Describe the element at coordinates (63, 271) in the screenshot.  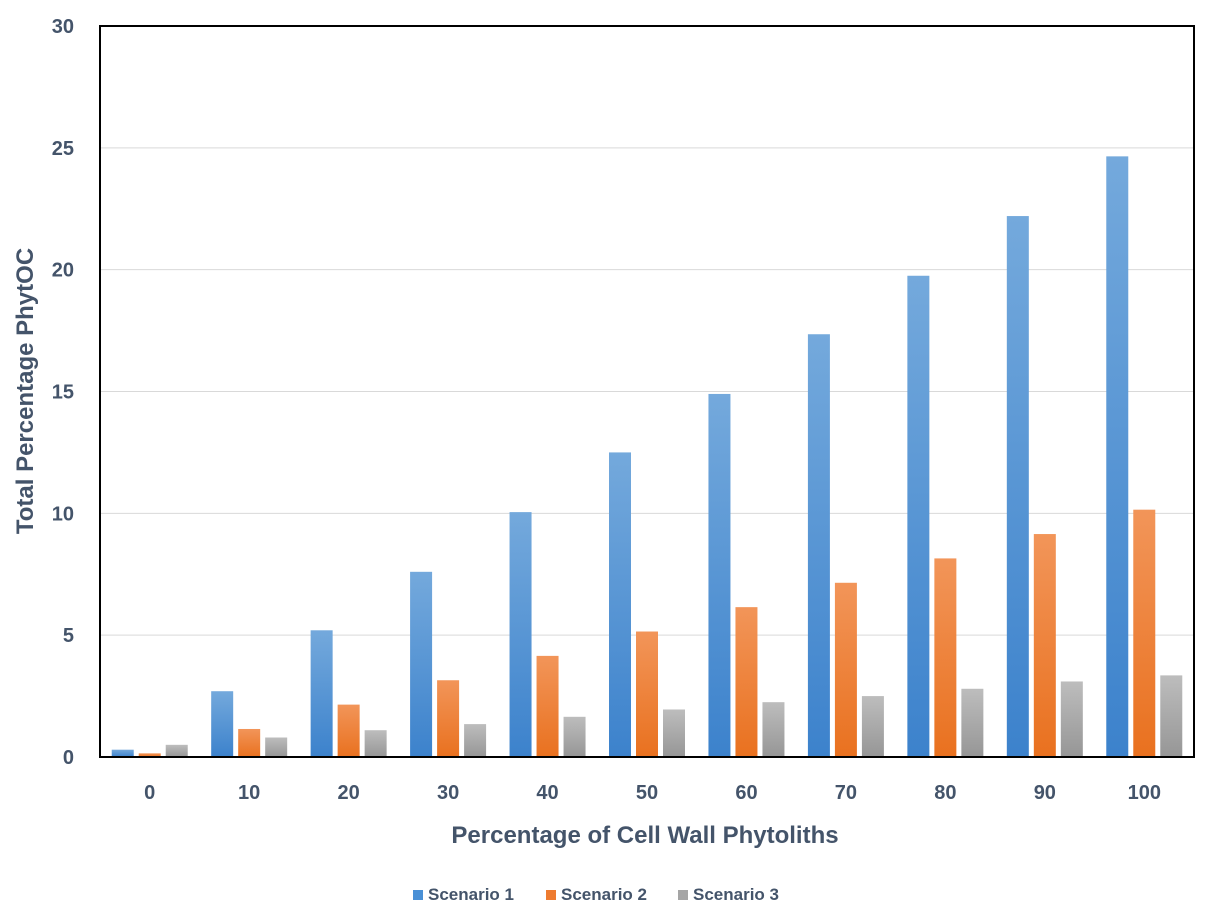
I see `y-tick-label: 20` at that location.